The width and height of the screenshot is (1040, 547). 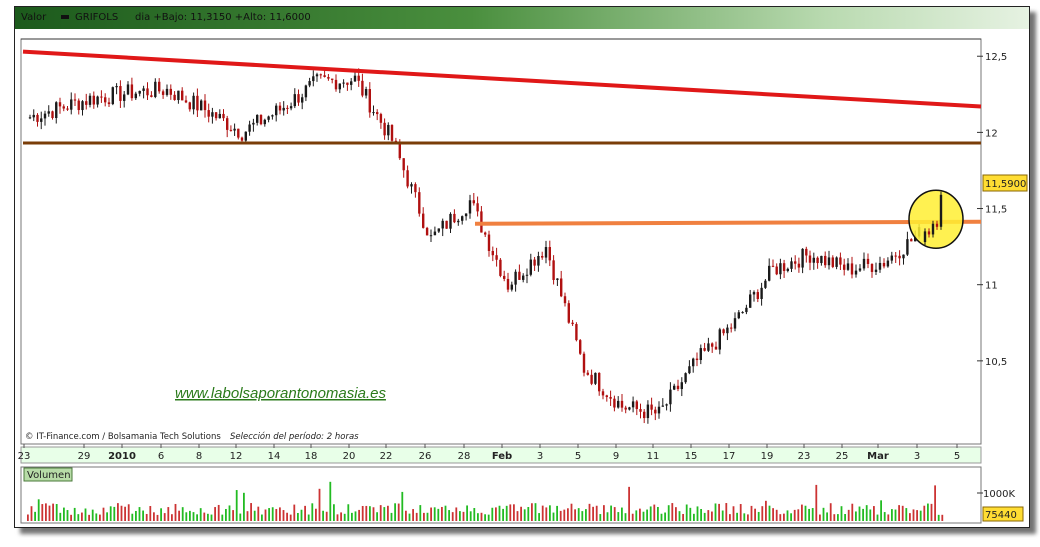 I want to click on volume-label: Volumen, so click(x=49, y=475).